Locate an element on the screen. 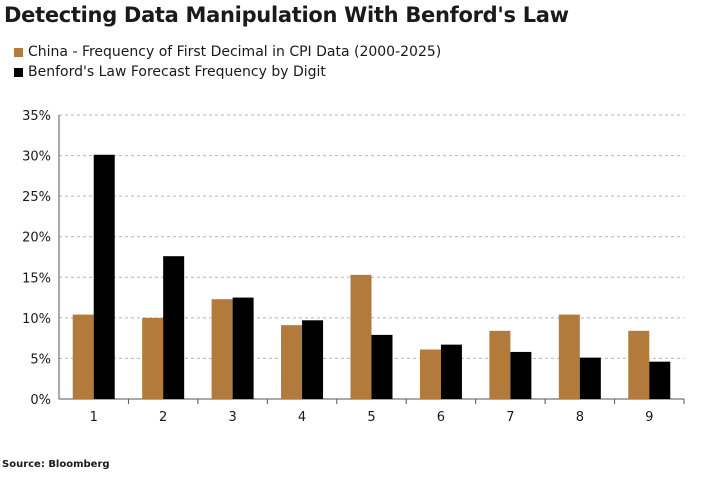 The height and width of the screenshot is (479, 702). x-tick-label: 4 is located at coordinates (302, 417).